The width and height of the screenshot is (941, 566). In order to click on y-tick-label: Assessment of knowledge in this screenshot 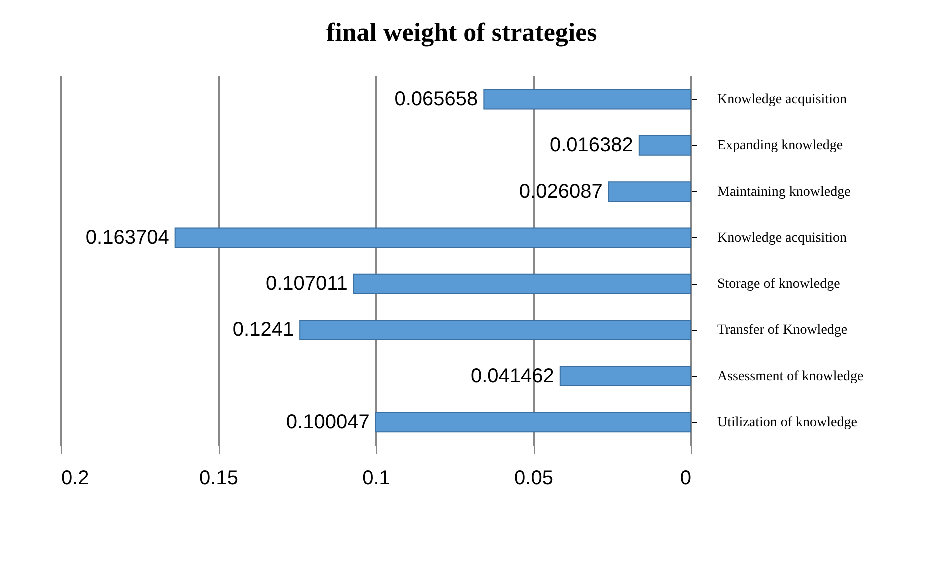, I will do `click(791, 376)`.